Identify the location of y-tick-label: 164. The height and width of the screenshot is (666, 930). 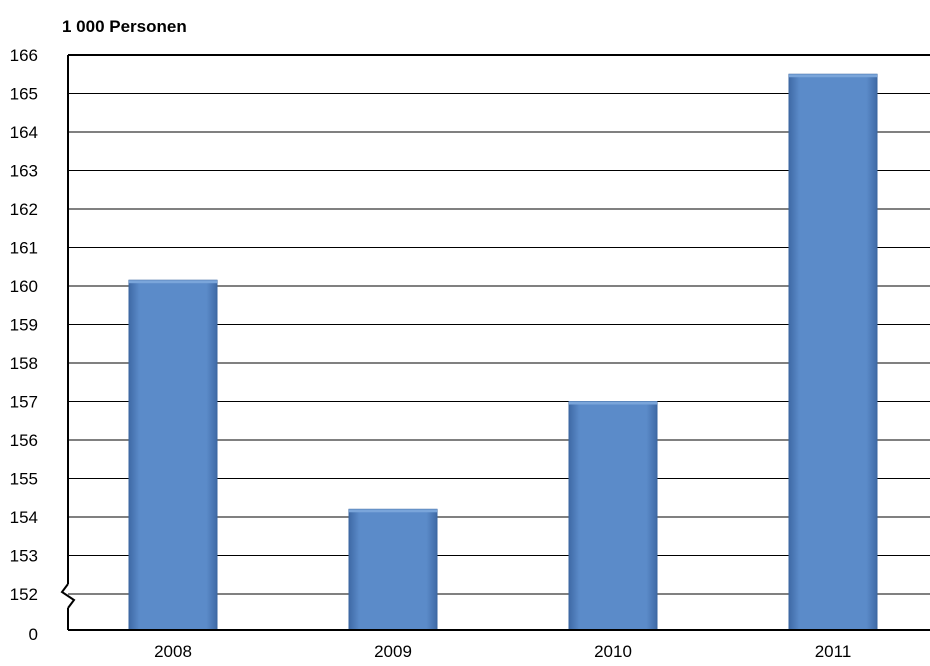
(24, 132).